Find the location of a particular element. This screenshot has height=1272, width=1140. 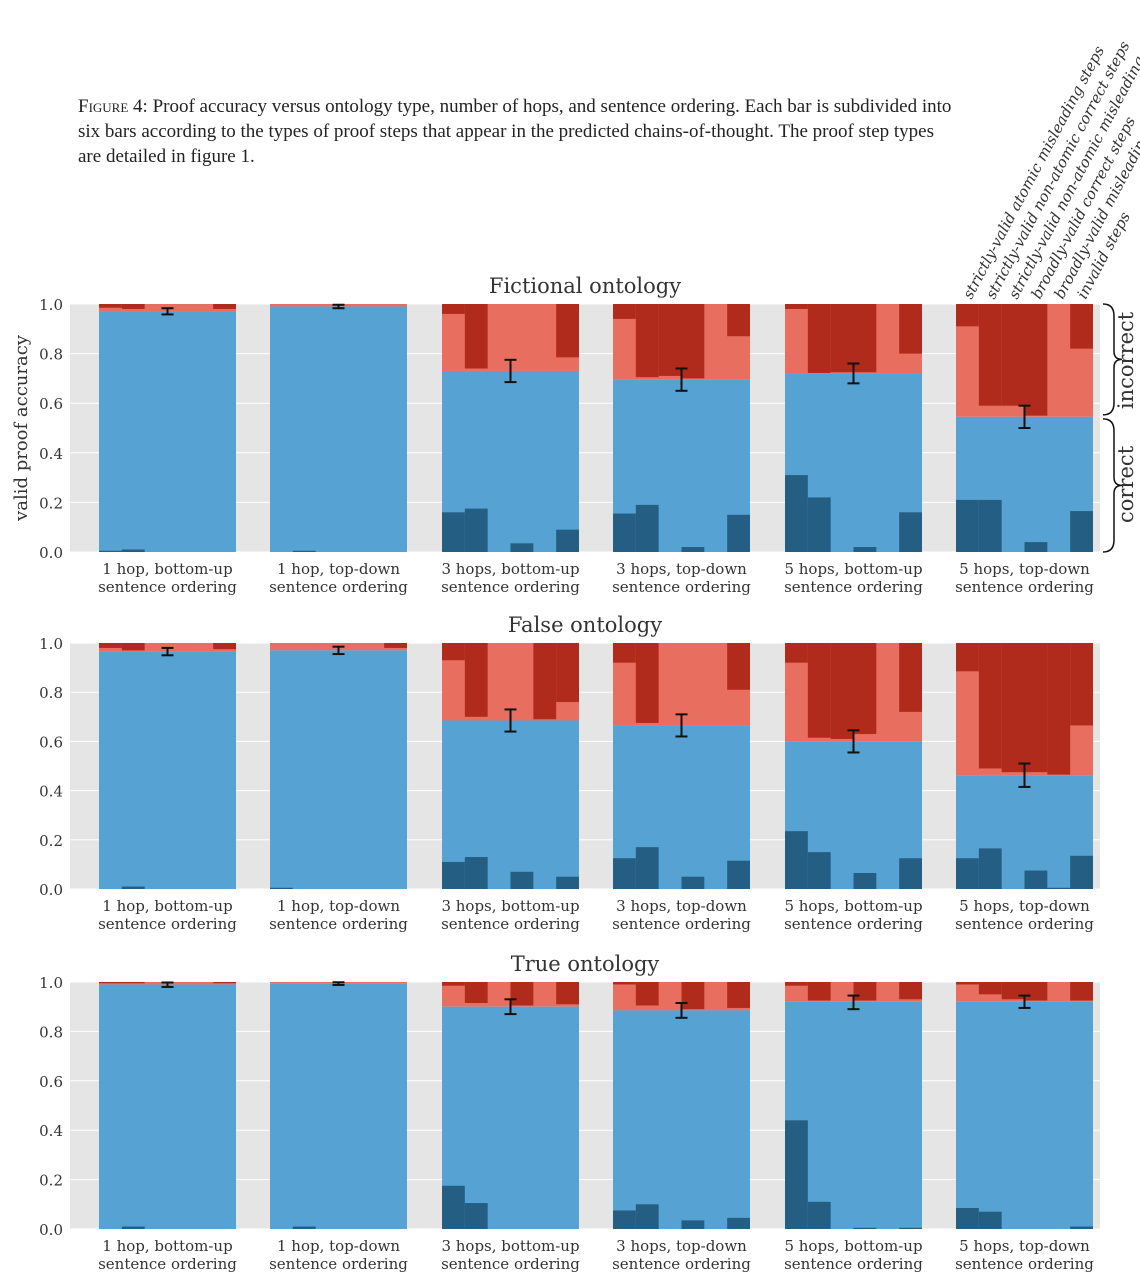

x-tick-label: 1 hop, top-down is located at coordinates (338, 1246).